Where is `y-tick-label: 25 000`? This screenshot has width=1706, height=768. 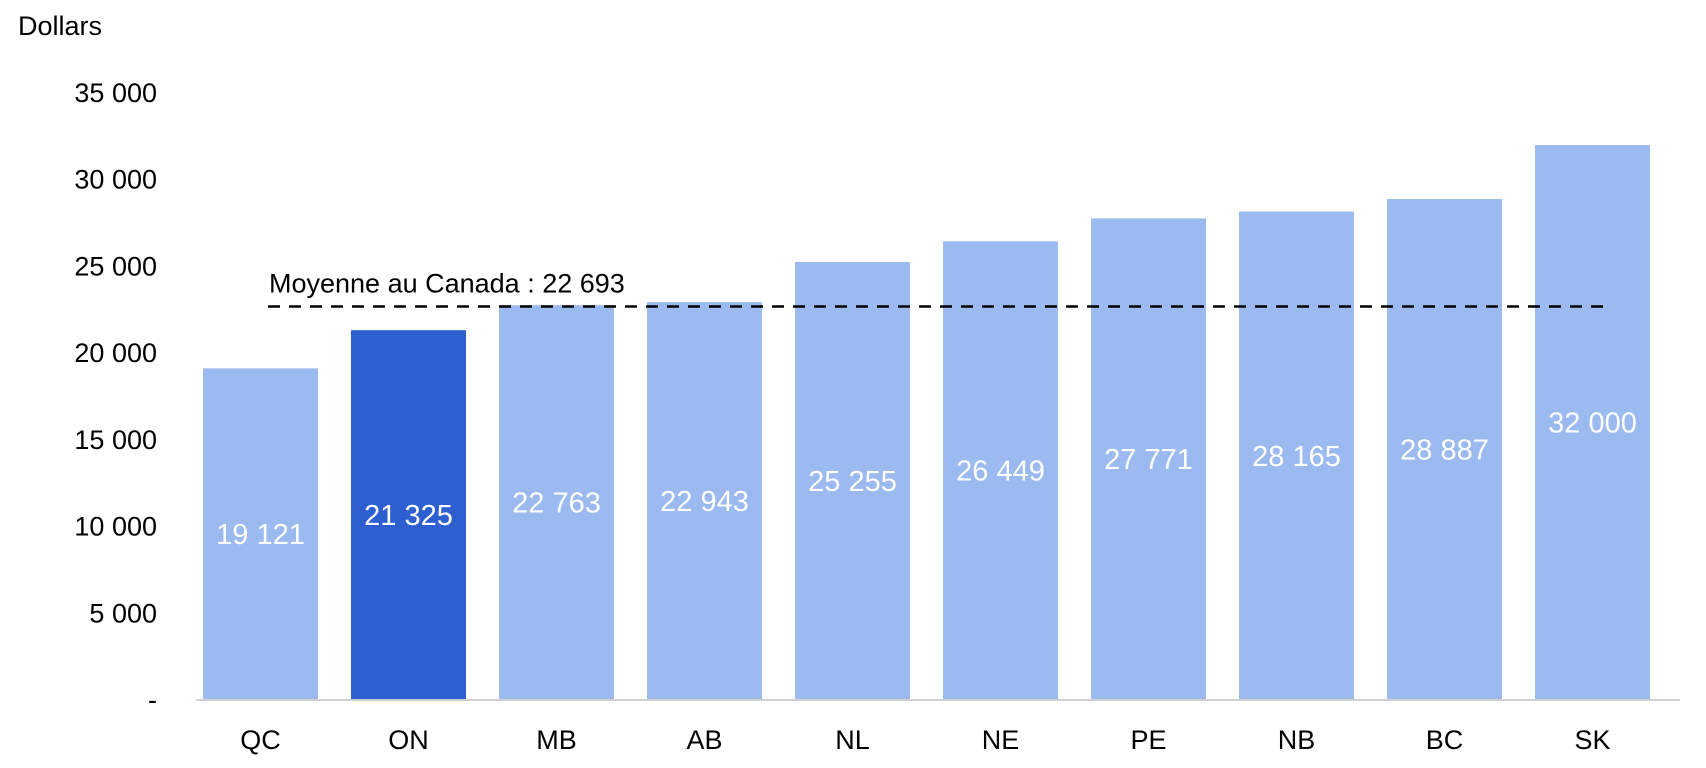
y-tick-label: 25 000 is located at coordinates (115, 266).